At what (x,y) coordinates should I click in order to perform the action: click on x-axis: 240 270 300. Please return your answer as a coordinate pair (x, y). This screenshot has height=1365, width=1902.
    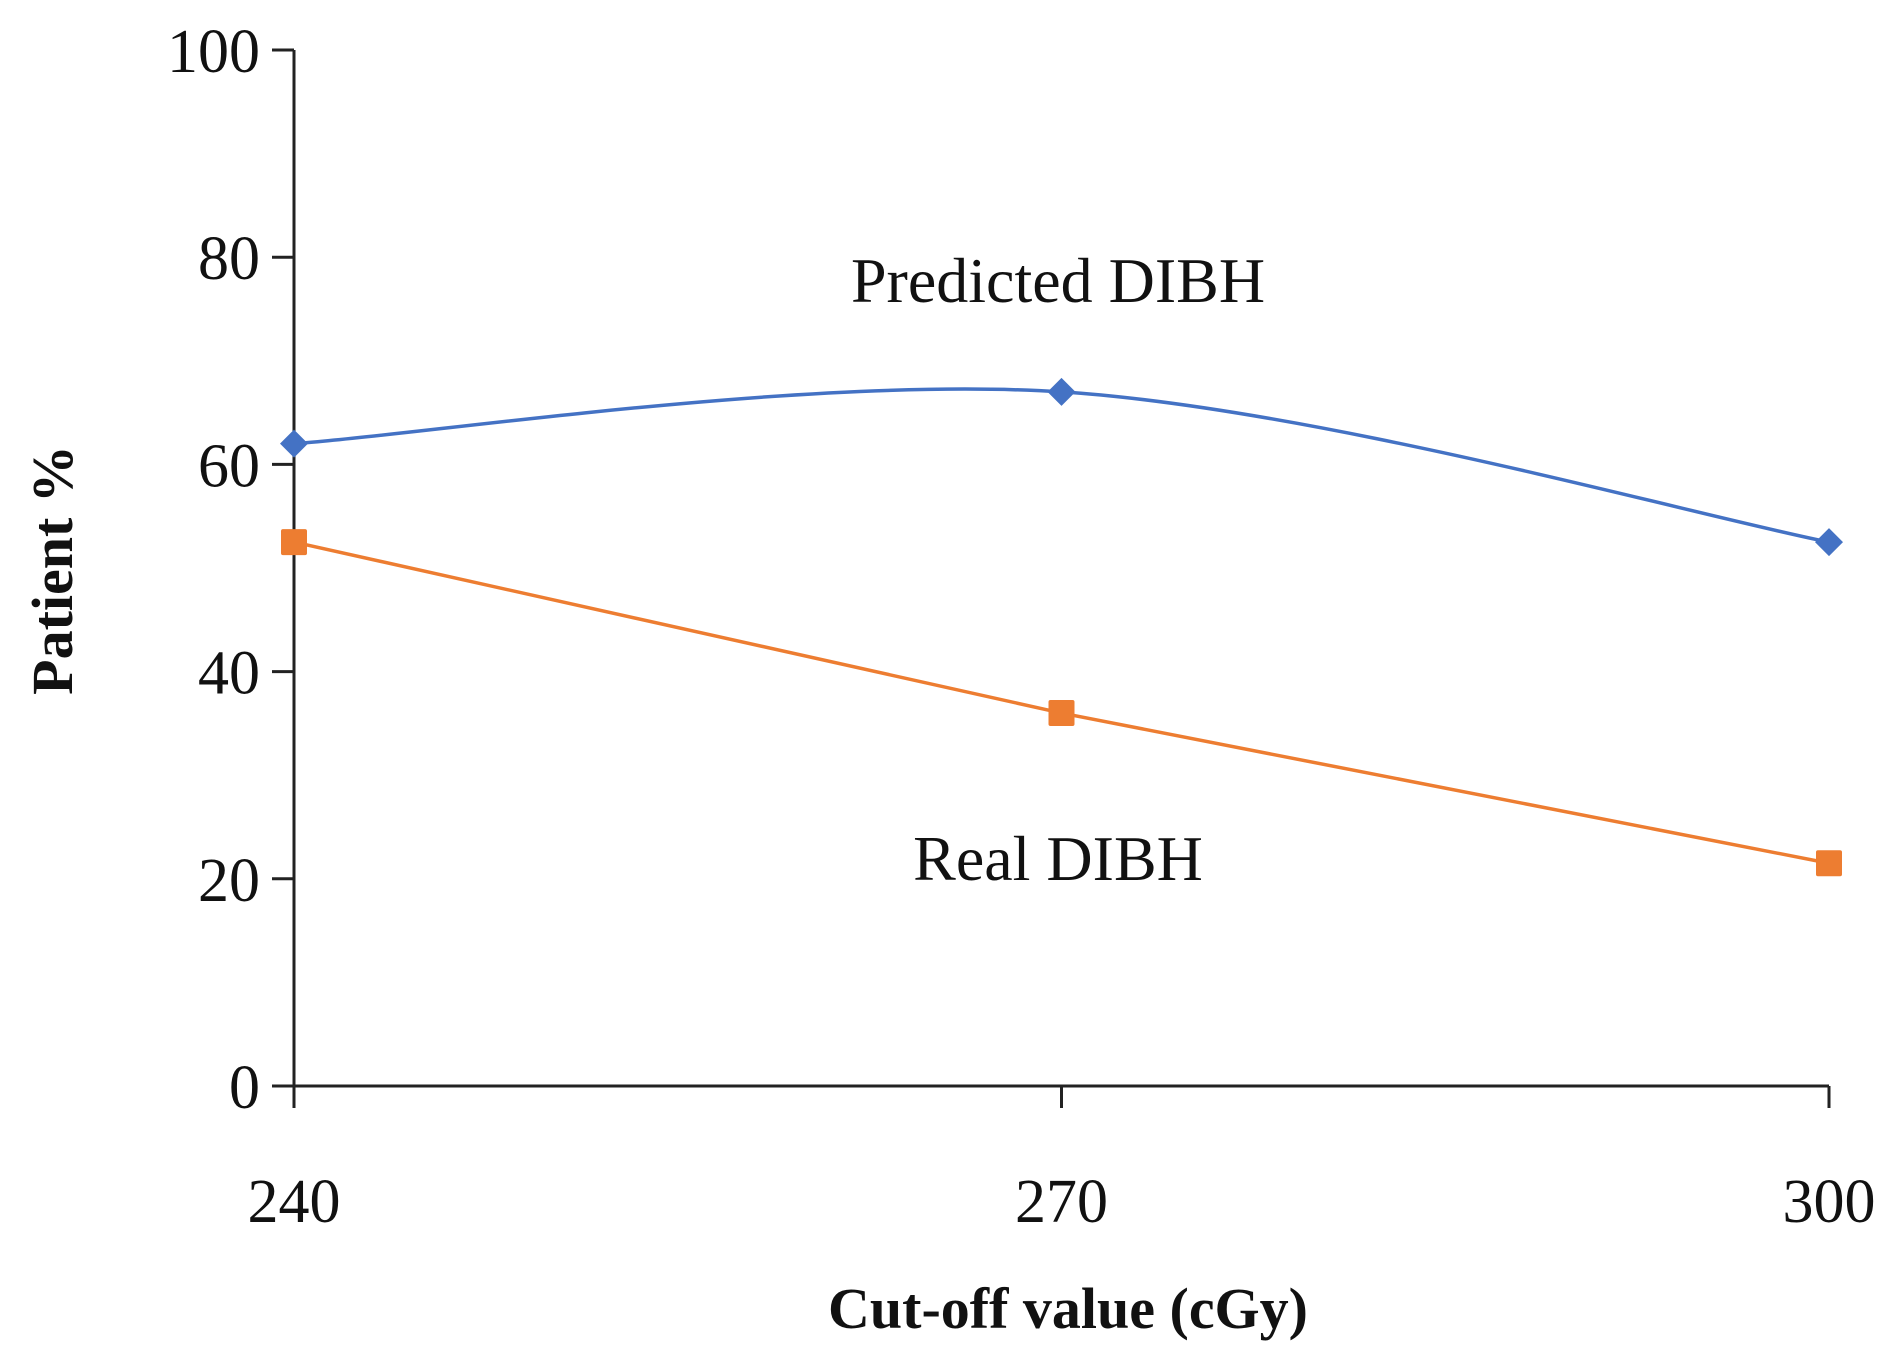
    Looking at the image, I should click on (1062, 1160).